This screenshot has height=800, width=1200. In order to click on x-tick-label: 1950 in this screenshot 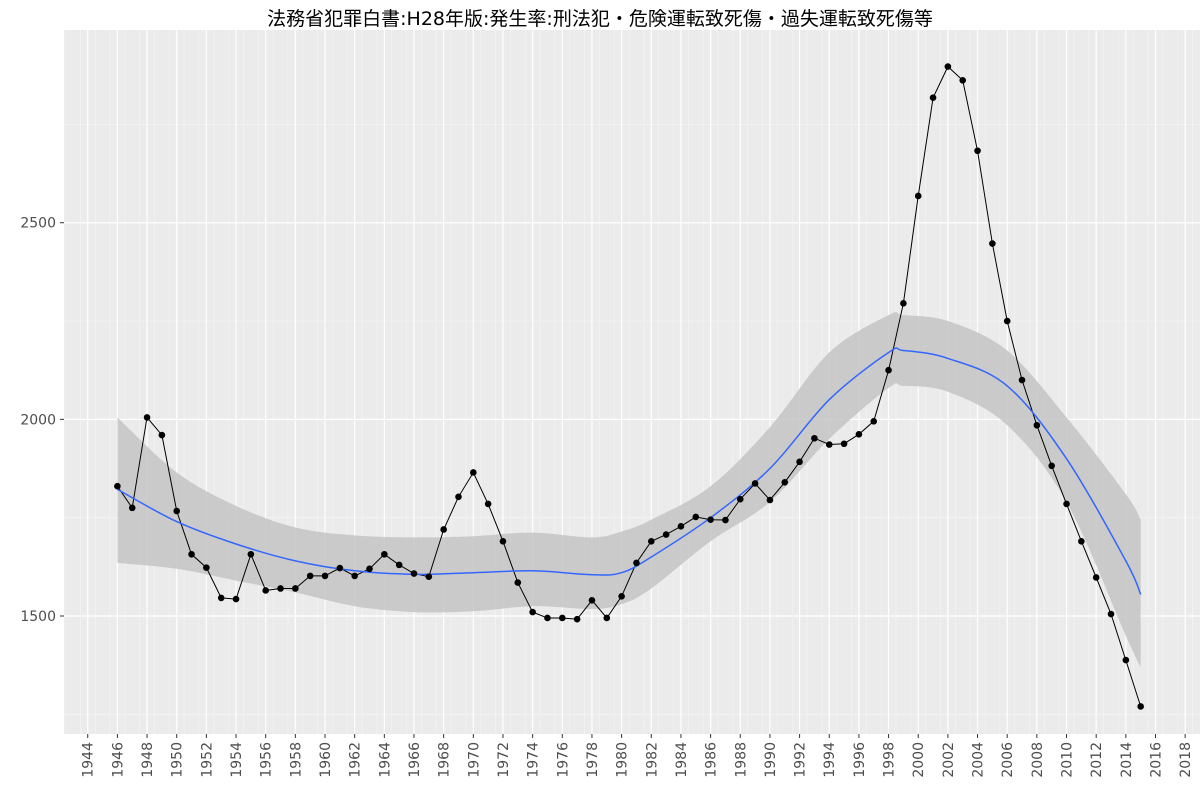, I will do `click(178, 760)`.